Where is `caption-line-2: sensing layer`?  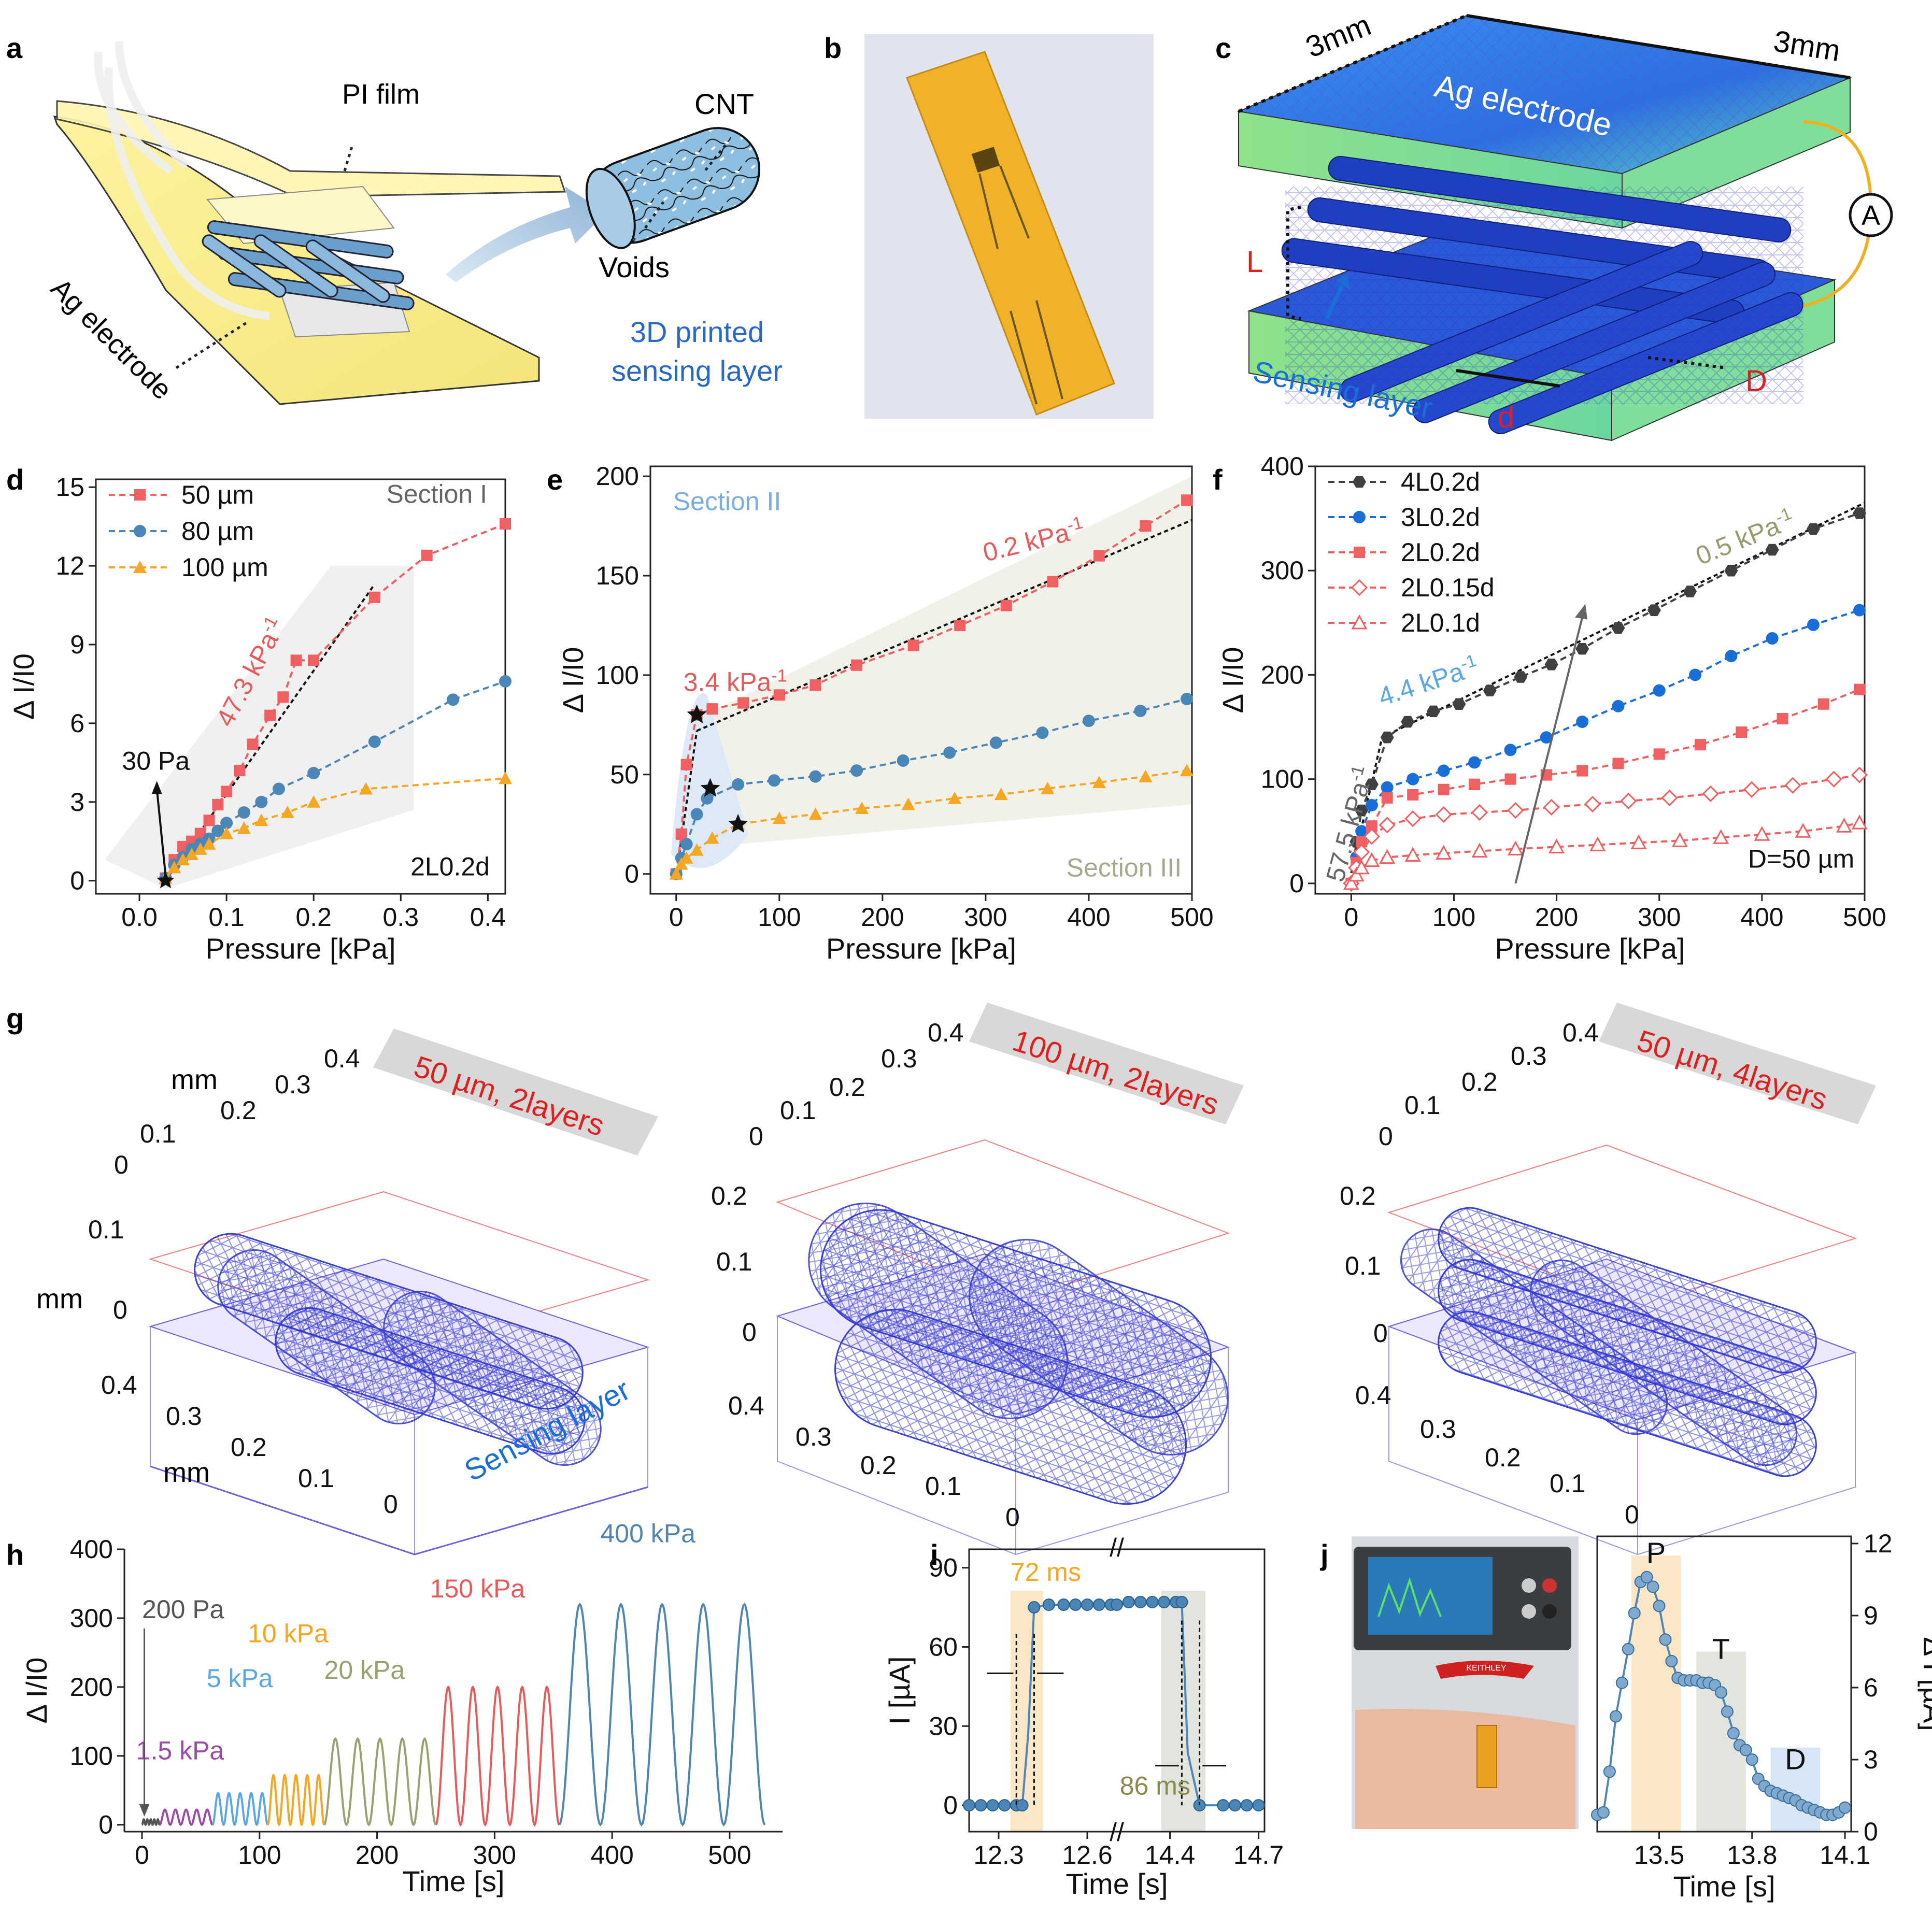
caption-line-2: sensing layer is located at coordinates (697, 370).